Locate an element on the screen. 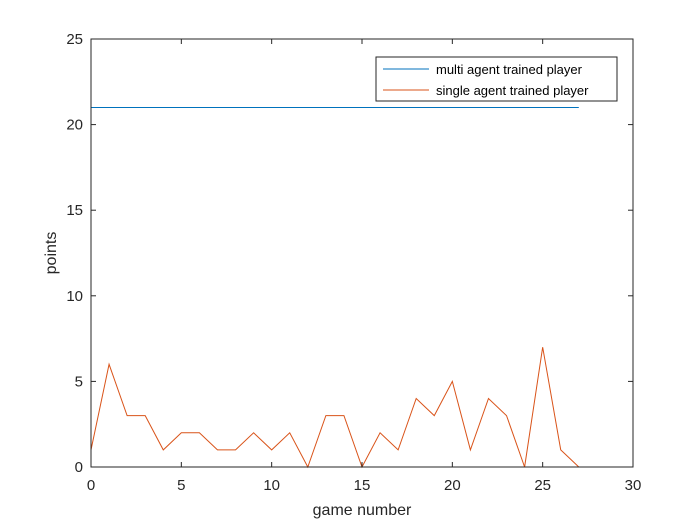 The image size is (700, 525). y-tick-label: 15 is located at coordinates (74, 210).